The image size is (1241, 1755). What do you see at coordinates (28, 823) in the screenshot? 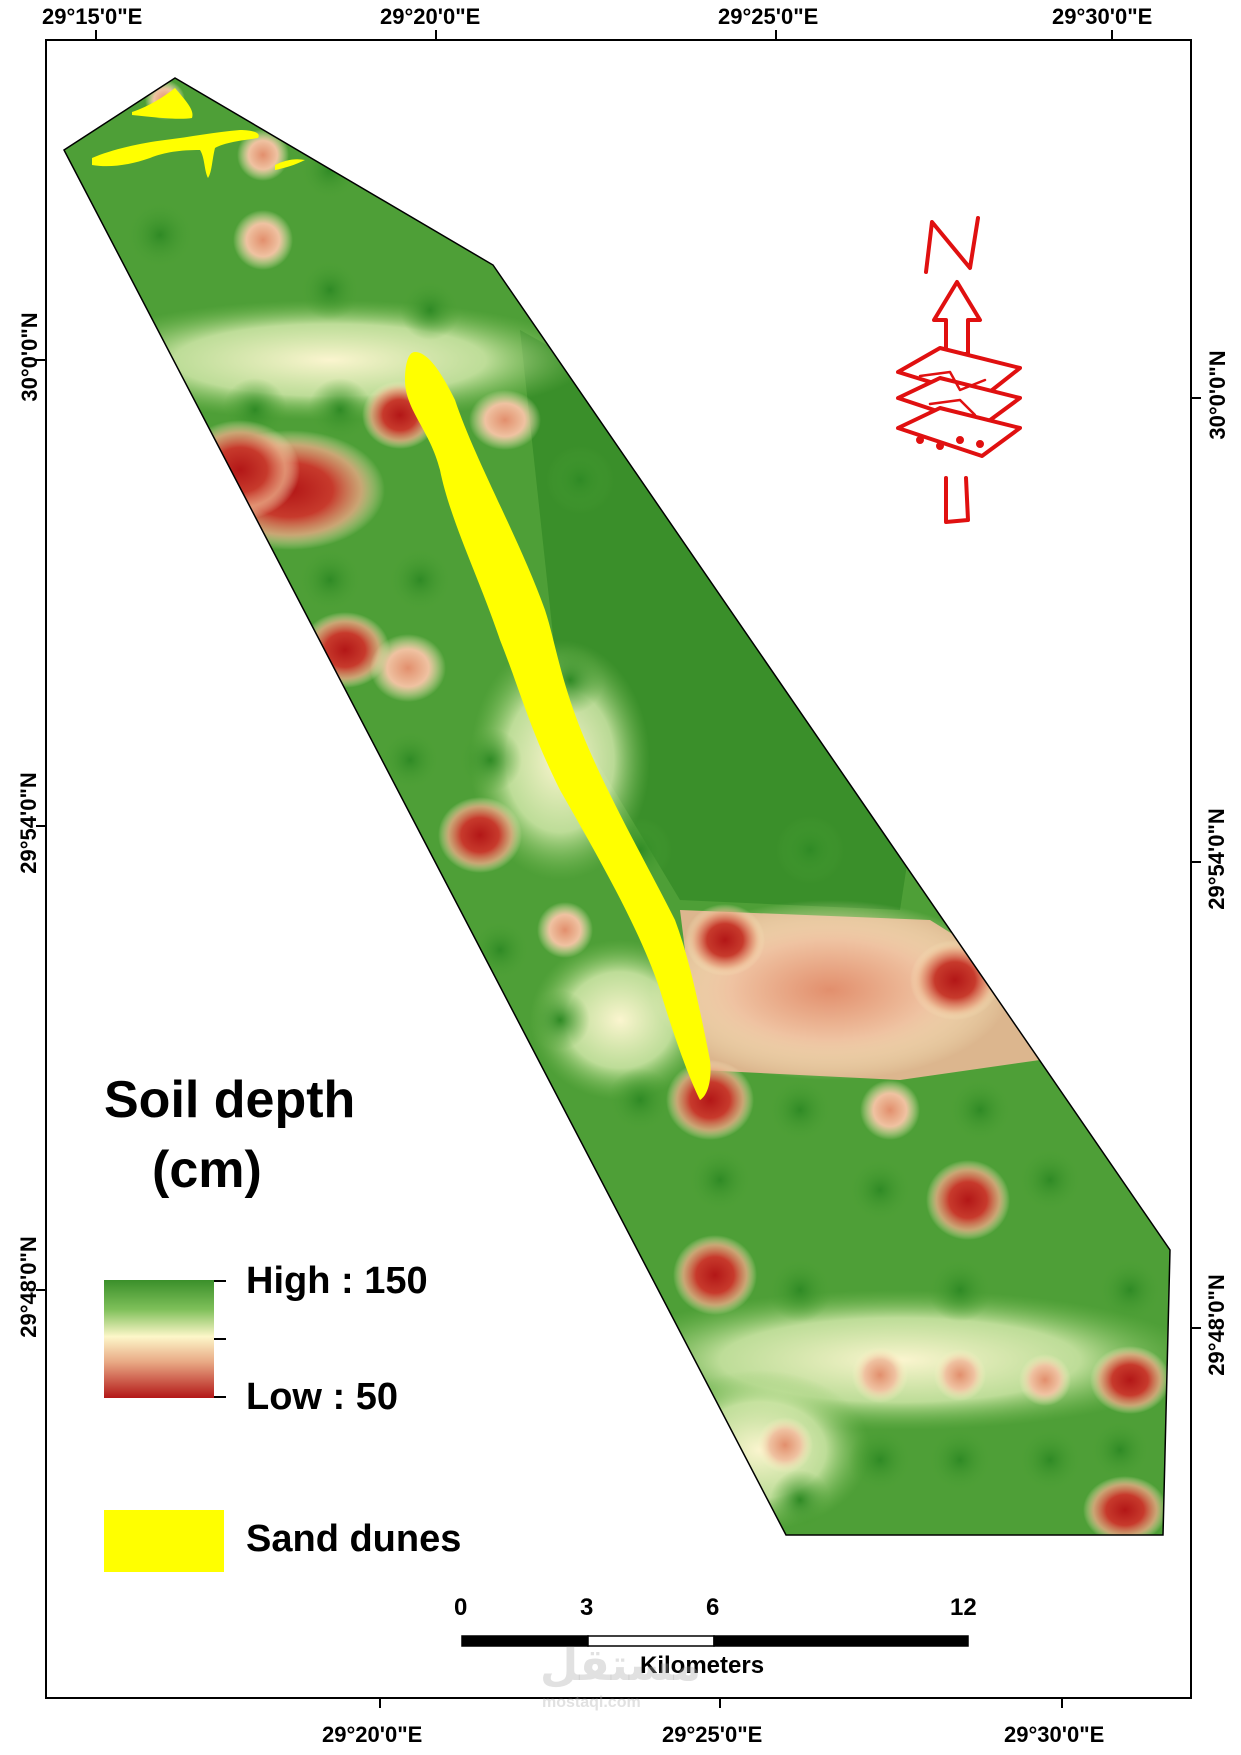
I see `left-lat-label: 29°54'0"N` at bounding box center [28, 823].